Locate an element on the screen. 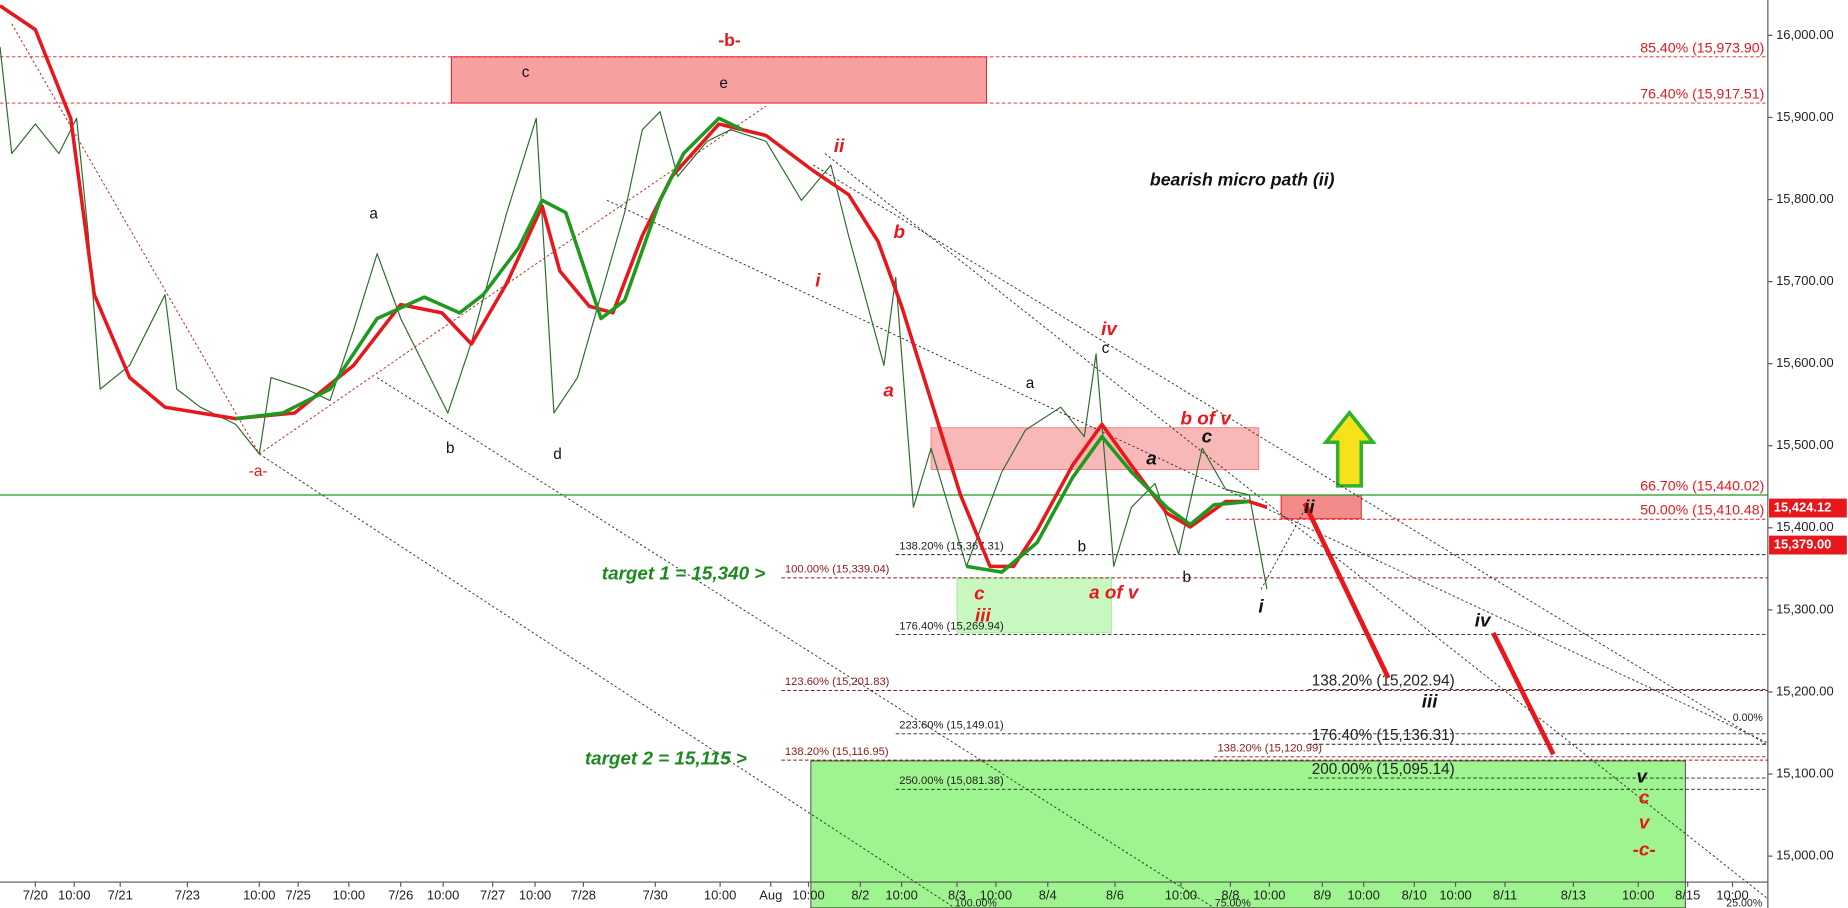 This screenshot has width=1848, height=908. y-tick-label: 15,200.00 is located at coordinates (1805, 690).